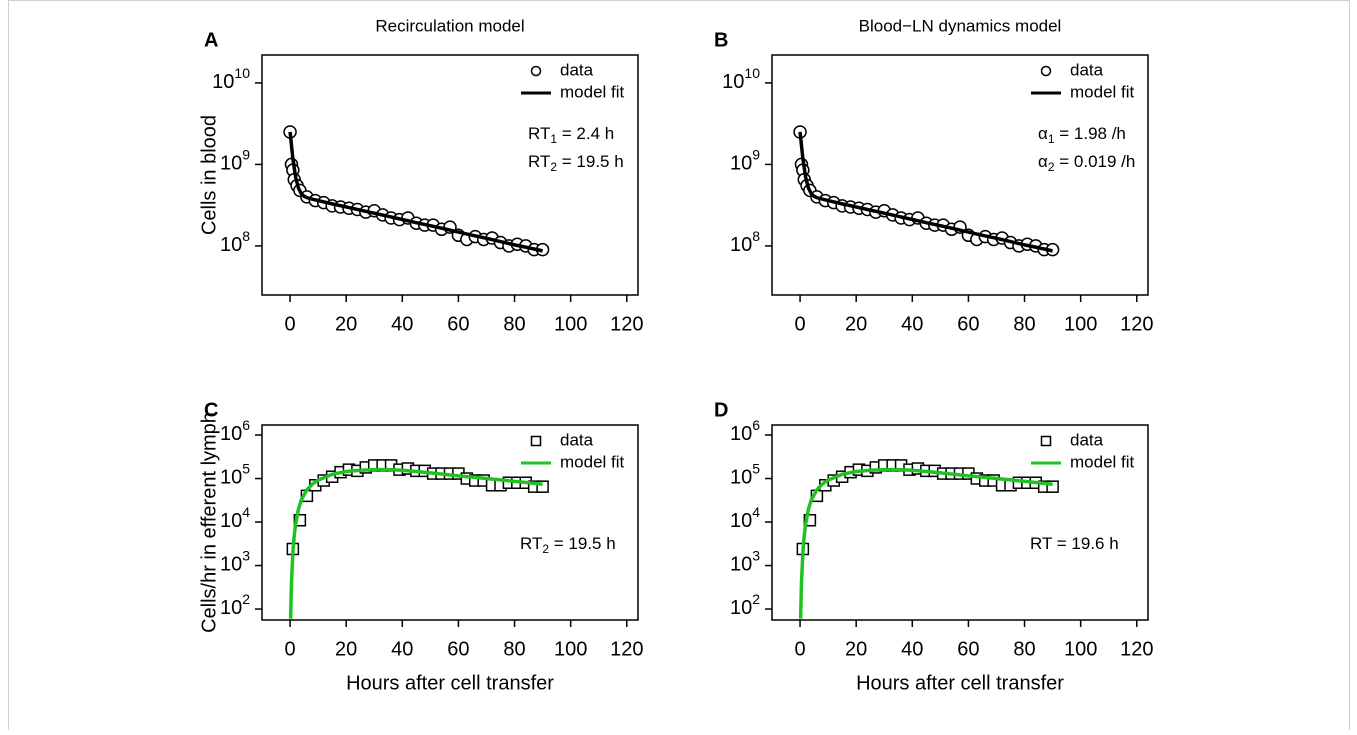 The image size is (1357, 735). What do you see at coordinates (449, 25) in the screenshot?
I see `panel-title: Recirculation model` at bounding box center [449, 25].